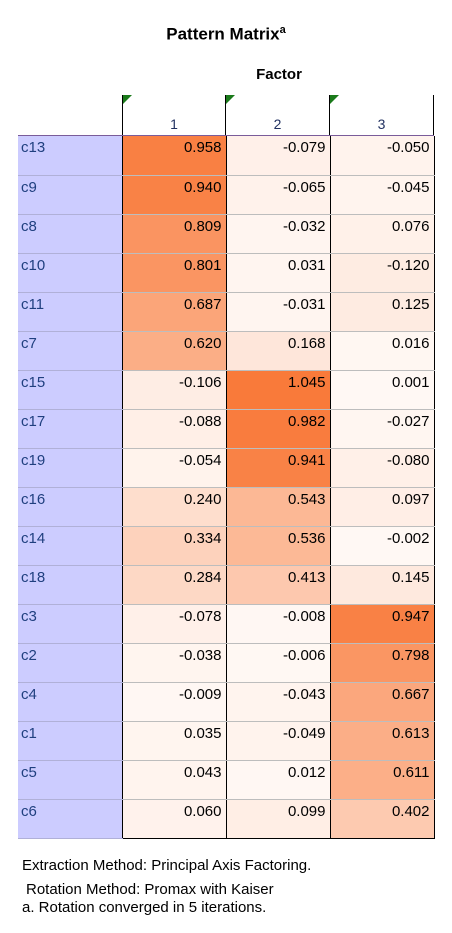  I want to click on table-row: c1 0.035 -0.049 0.613, so click(226, 741).